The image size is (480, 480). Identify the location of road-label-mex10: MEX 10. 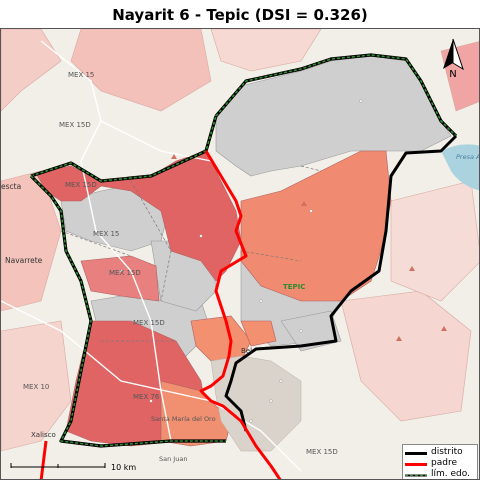
(36, 387).